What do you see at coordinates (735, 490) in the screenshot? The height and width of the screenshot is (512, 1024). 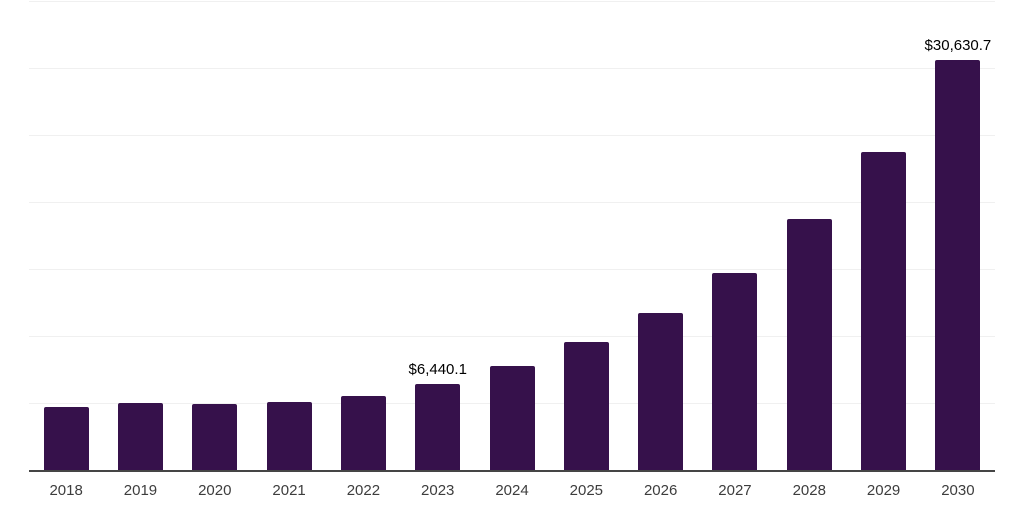 I see `x-tick-label-2027: 2027` at bounding box center [735, 490].